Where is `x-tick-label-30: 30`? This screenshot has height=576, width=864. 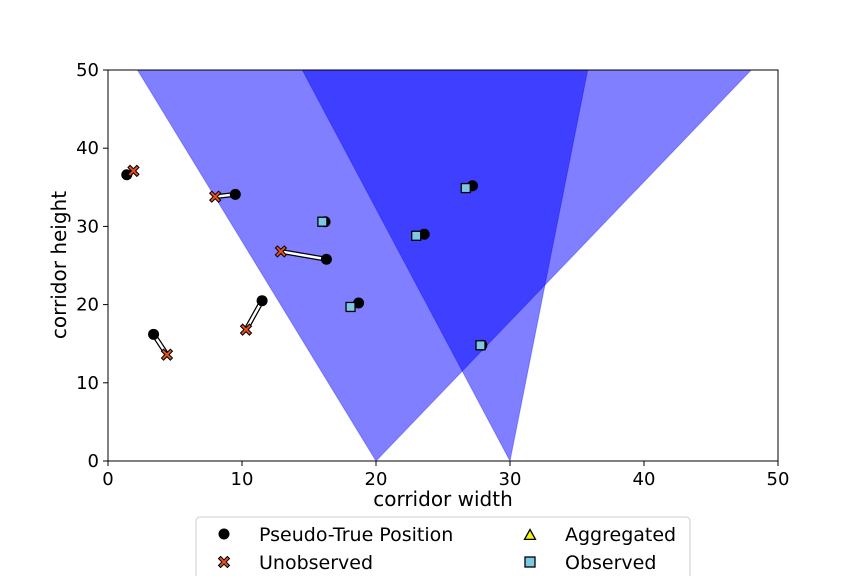 x-tick-label-30: 30 is located at coordinates (510, 479).